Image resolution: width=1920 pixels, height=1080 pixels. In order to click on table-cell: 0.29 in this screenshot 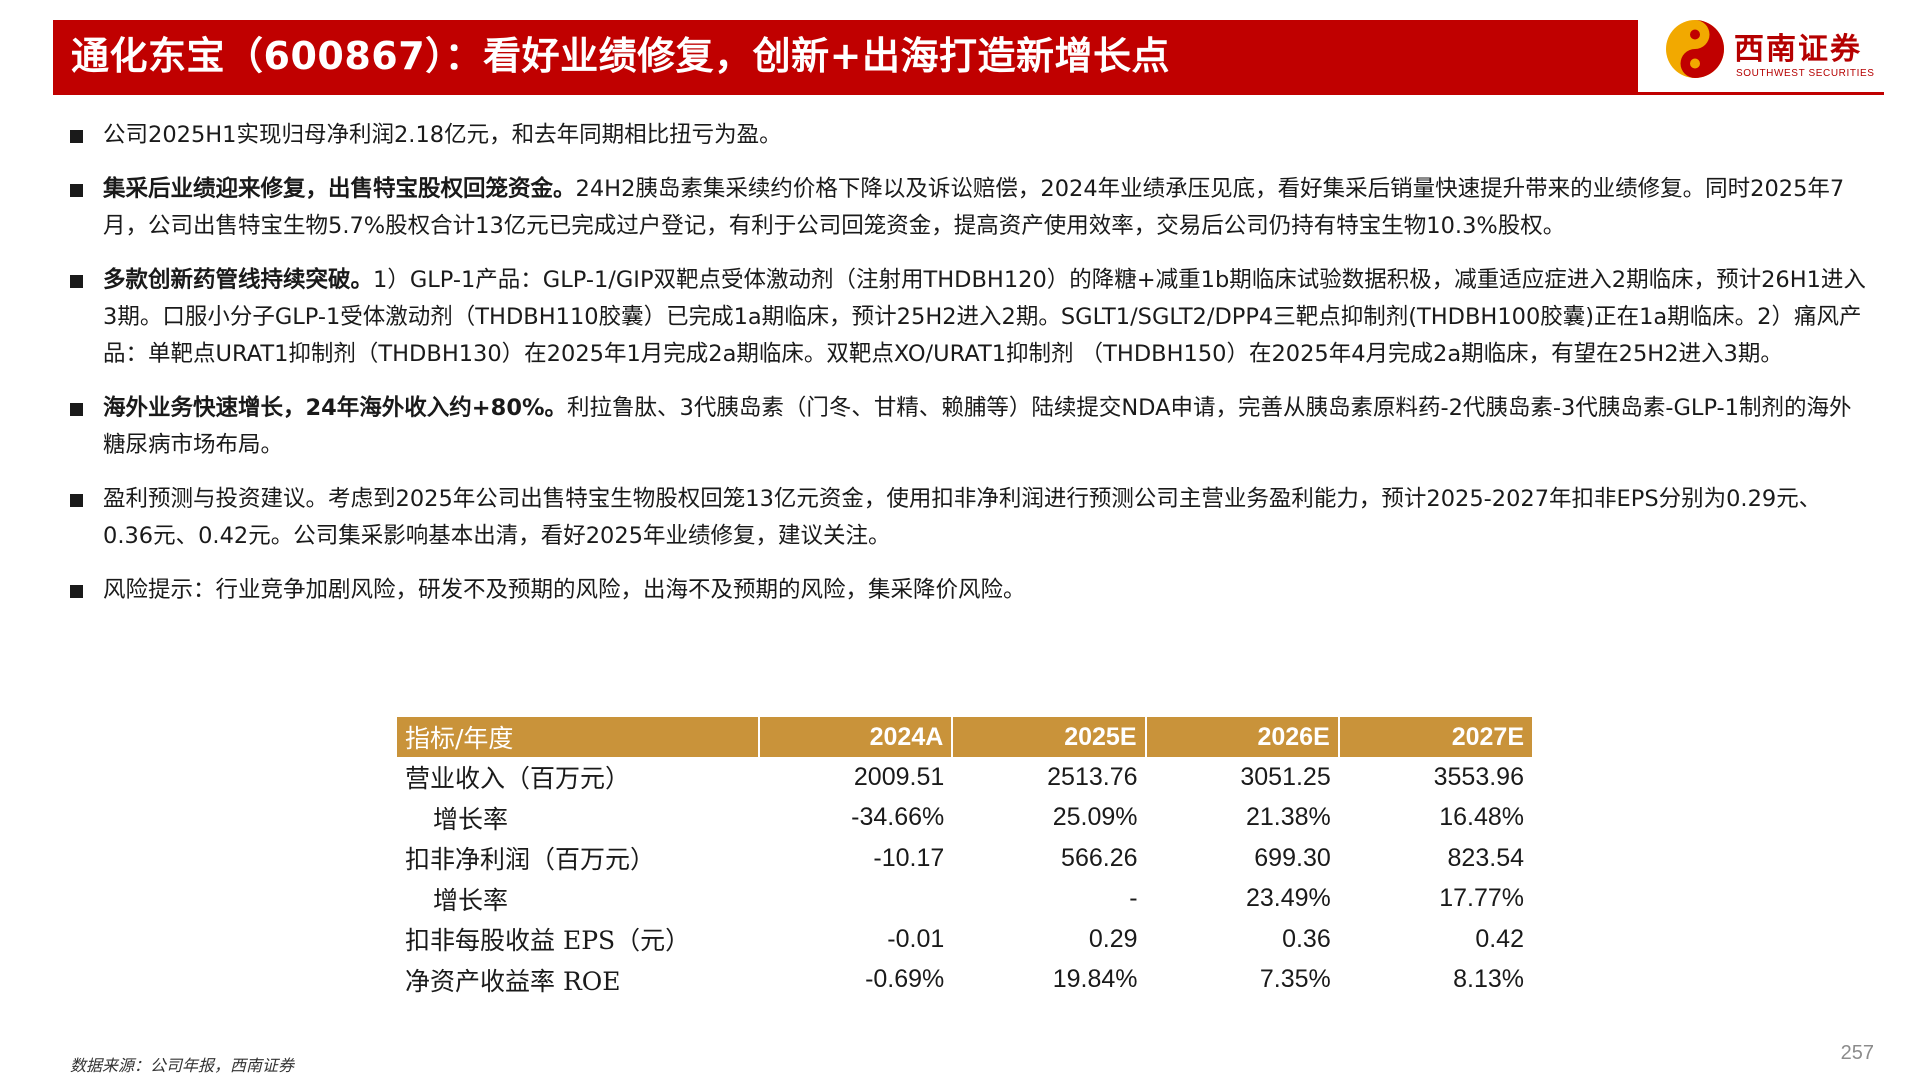, I will do `click(1113, 938)`.